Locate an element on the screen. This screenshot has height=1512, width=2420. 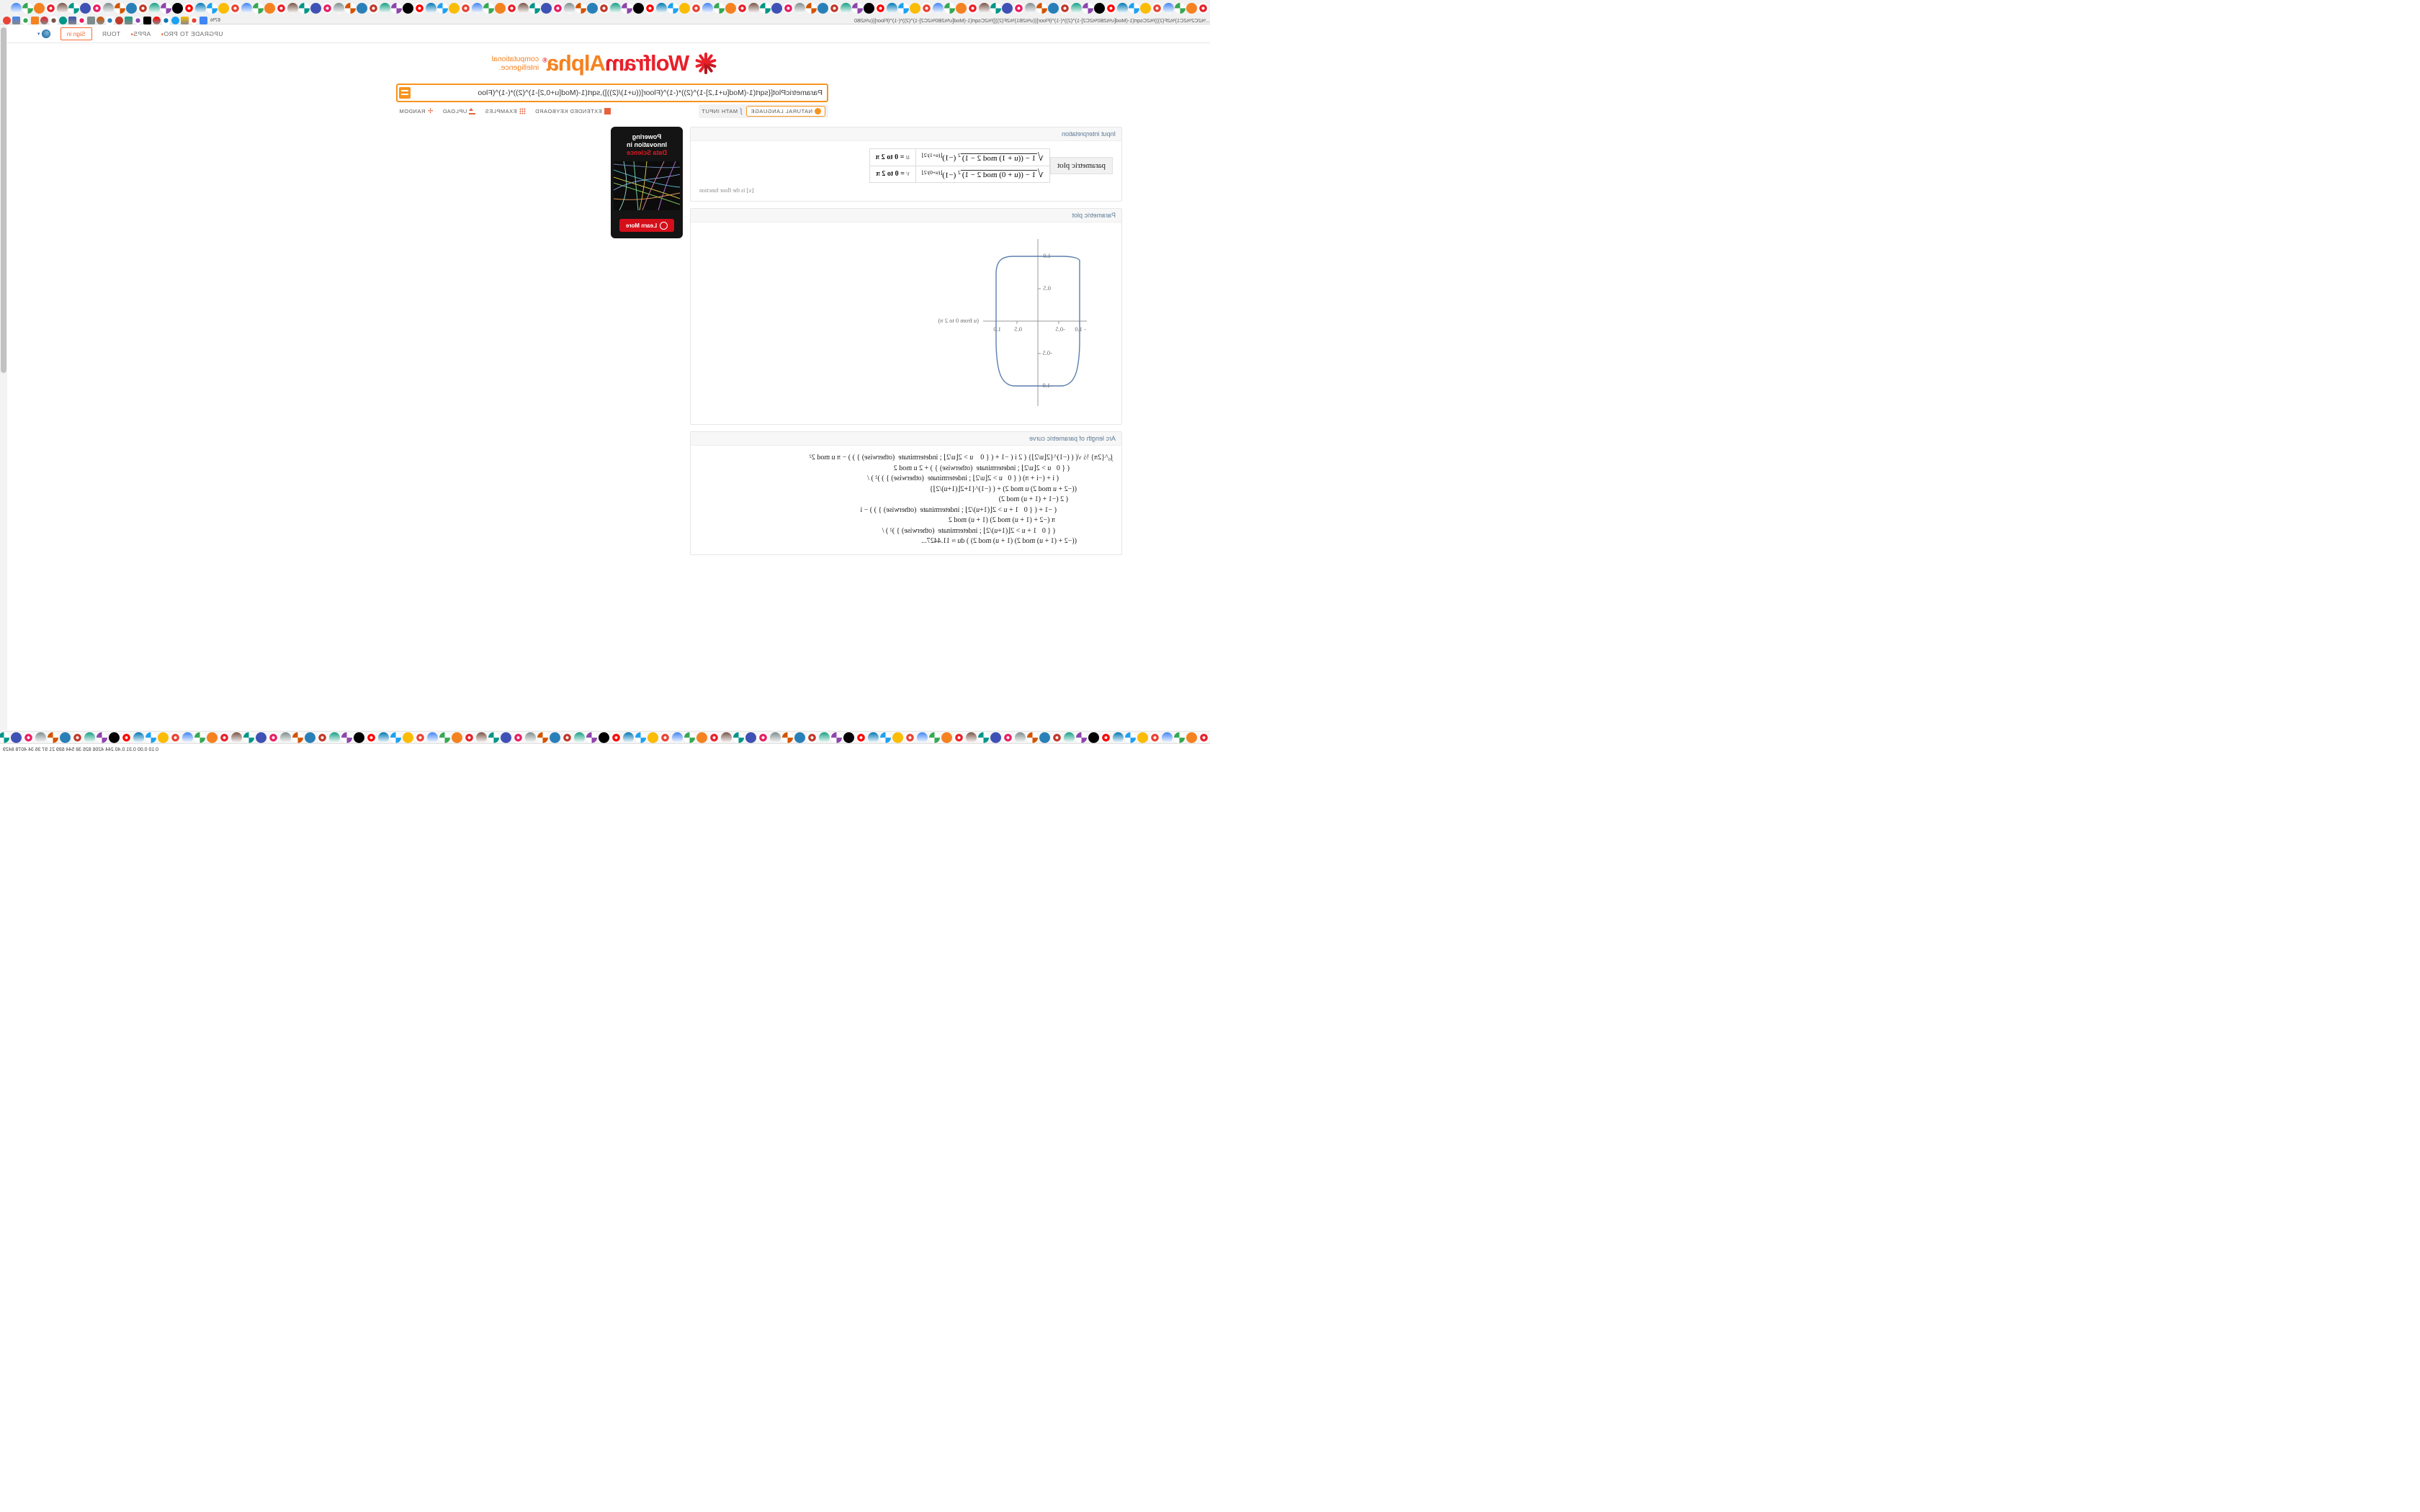
browser-toolbar-icons is located at coordinates (103, 20).